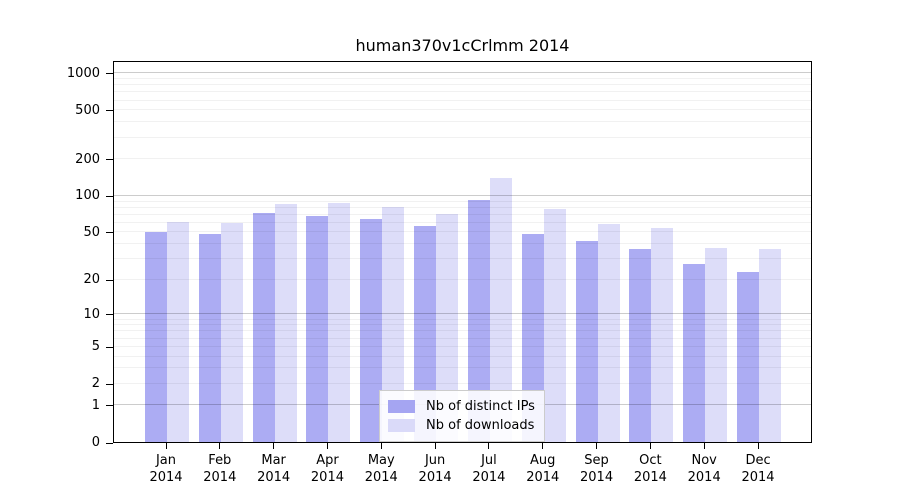  I want to click on x-tick-label: Jun 2014, so click(435, 469).